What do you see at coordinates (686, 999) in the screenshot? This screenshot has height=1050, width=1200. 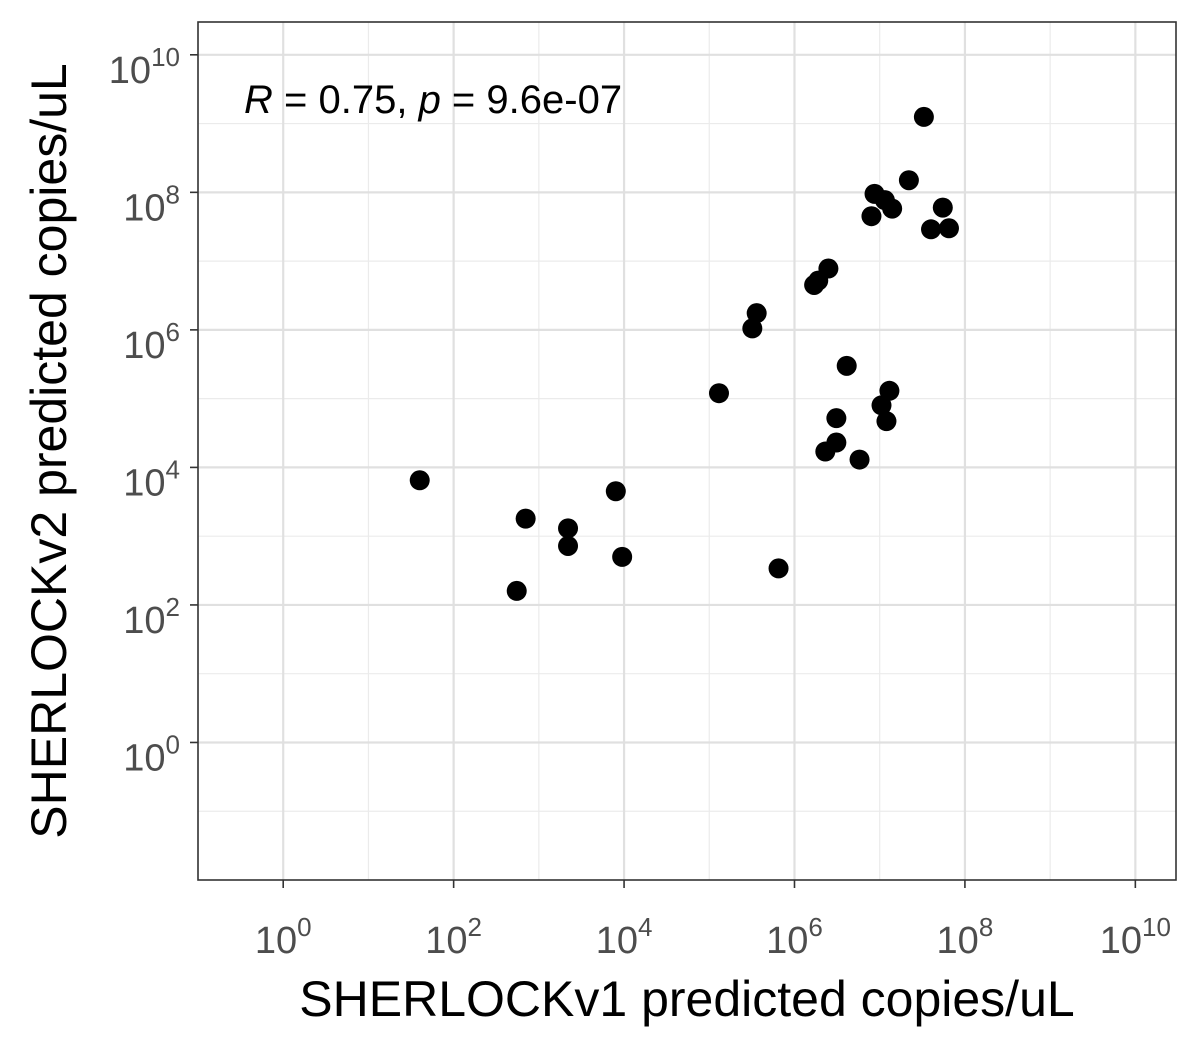 I see `x-axis-title: SHERLOCKv1 predicted copies/uL` at bounding box center [686, 999].